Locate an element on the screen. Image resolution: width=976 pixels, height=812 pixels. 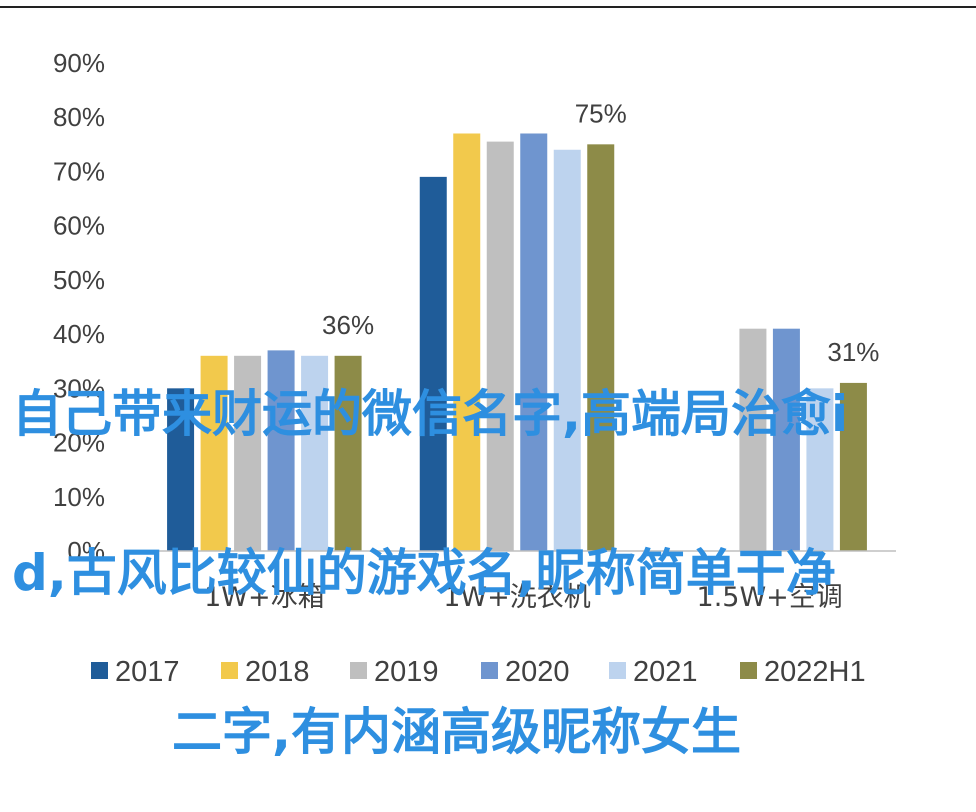
x-category-label: 1W+洗衣机 is located at coordinates (517, 597).